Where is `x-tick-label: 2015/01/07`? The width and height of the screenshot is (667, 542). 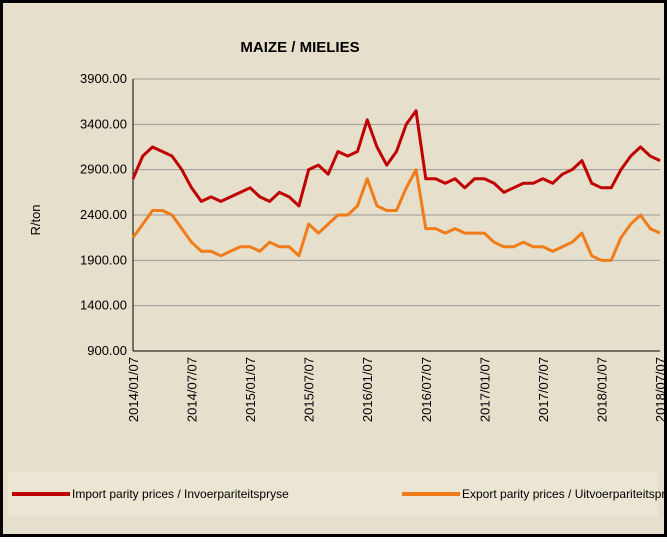
x-tick-label: 2015/01/07 is located at coordinates (250, 389).